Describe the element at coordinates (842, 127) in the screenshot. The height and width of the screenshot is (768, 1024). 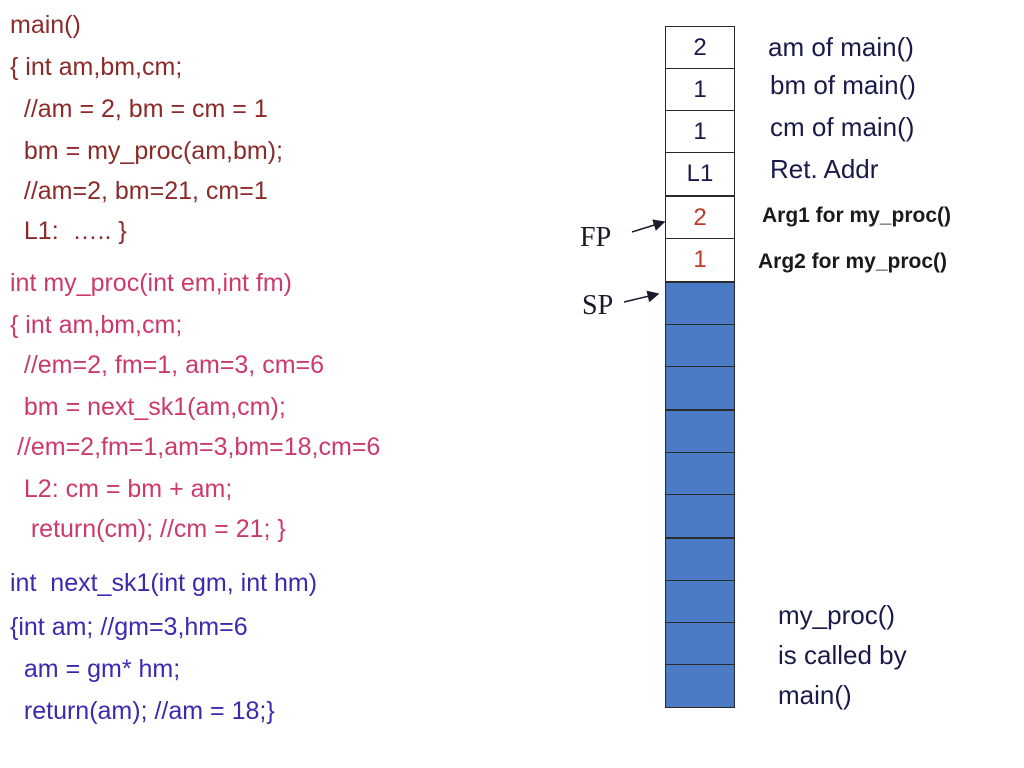
I see `stack-label: cm of main()` at that location.